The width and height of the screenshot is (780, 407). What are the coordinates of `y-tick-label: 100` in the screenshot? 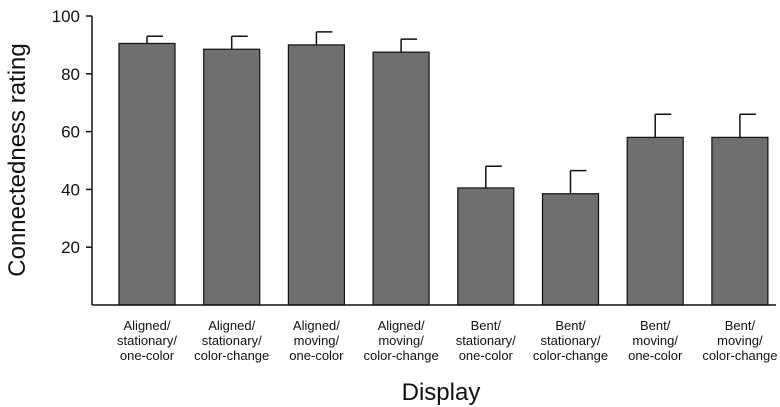 It's located at (66, 16).